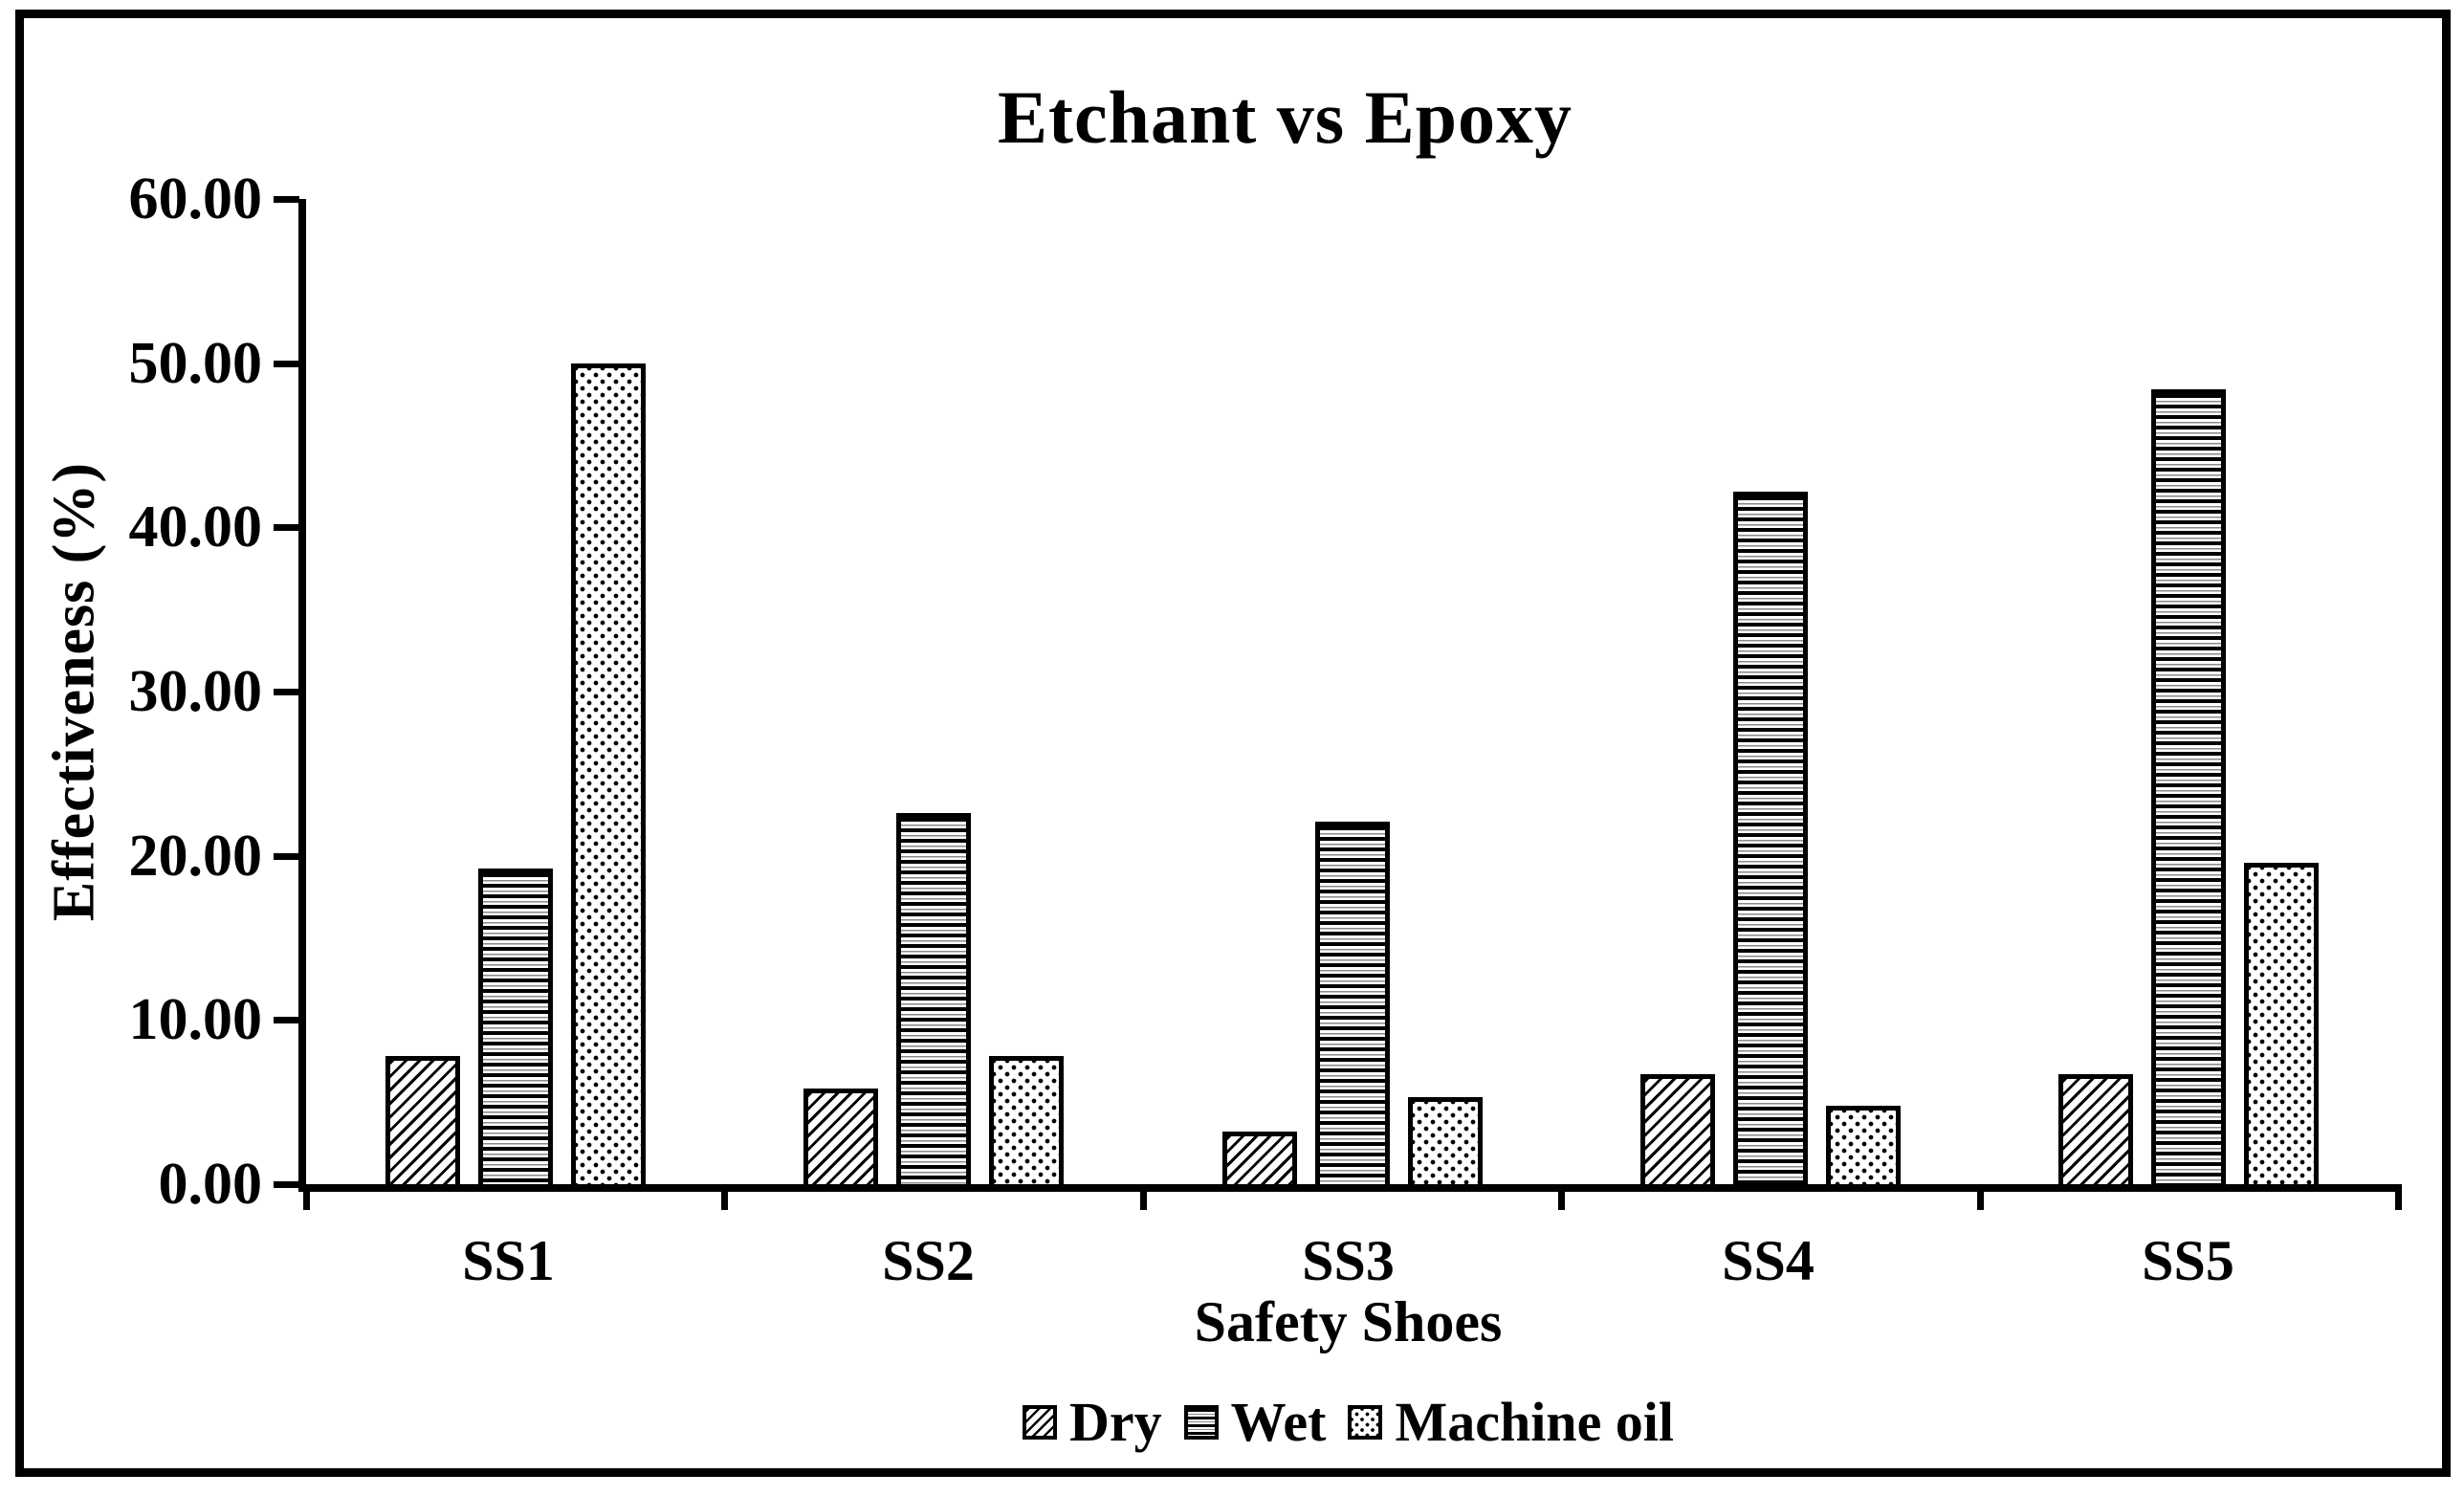 This screenshot has height=1496, width=2464. Describe the element at coordinates (74, 691) in the screenshot. I see `y-axis-title: Effectiveness (%)` at that location.